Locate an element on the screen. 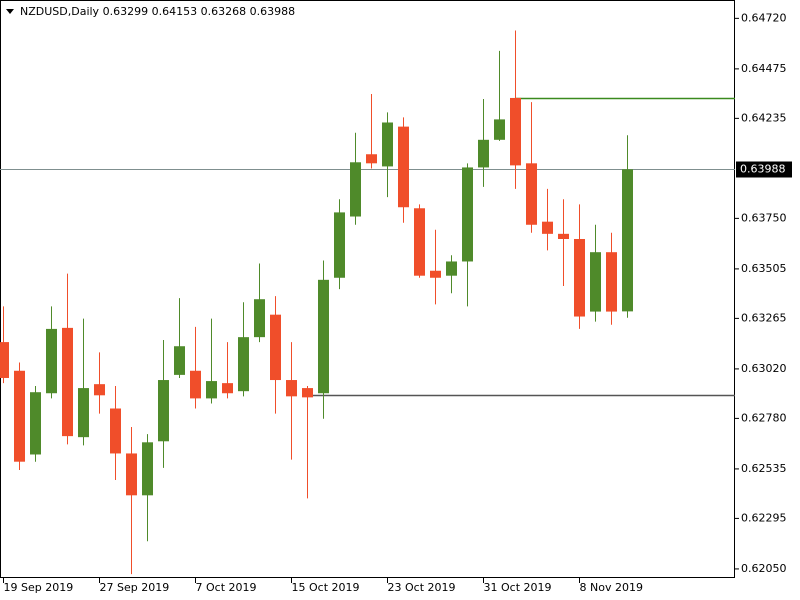 The height and width of the screenshot is (600, 800). y-tick-label: 0.63505 is located at coordinates (764, 268).